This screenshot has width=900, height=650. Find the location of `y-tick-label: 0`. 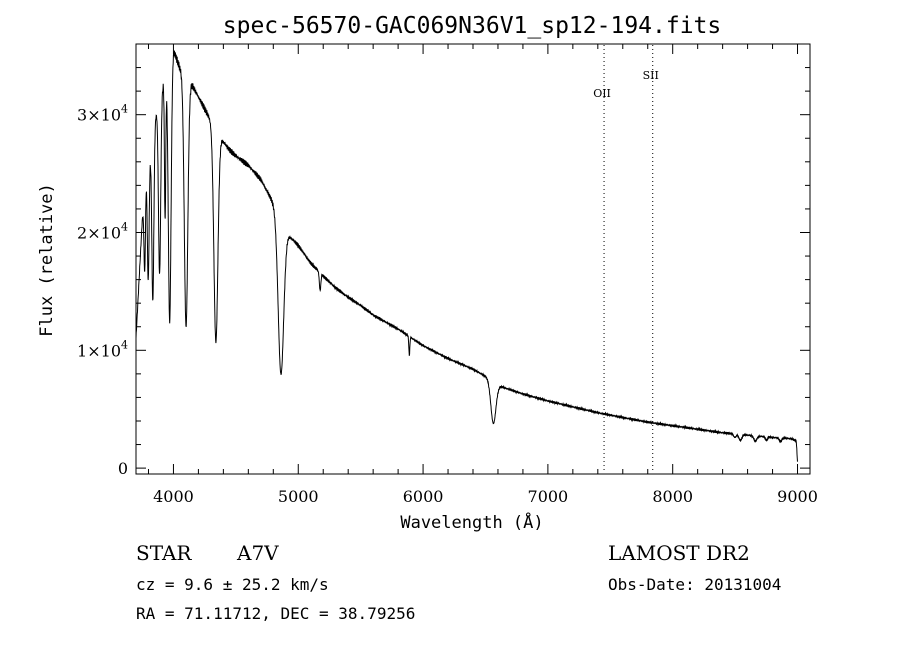

y-tick-label: 0 is located at coordinates (123, 468).